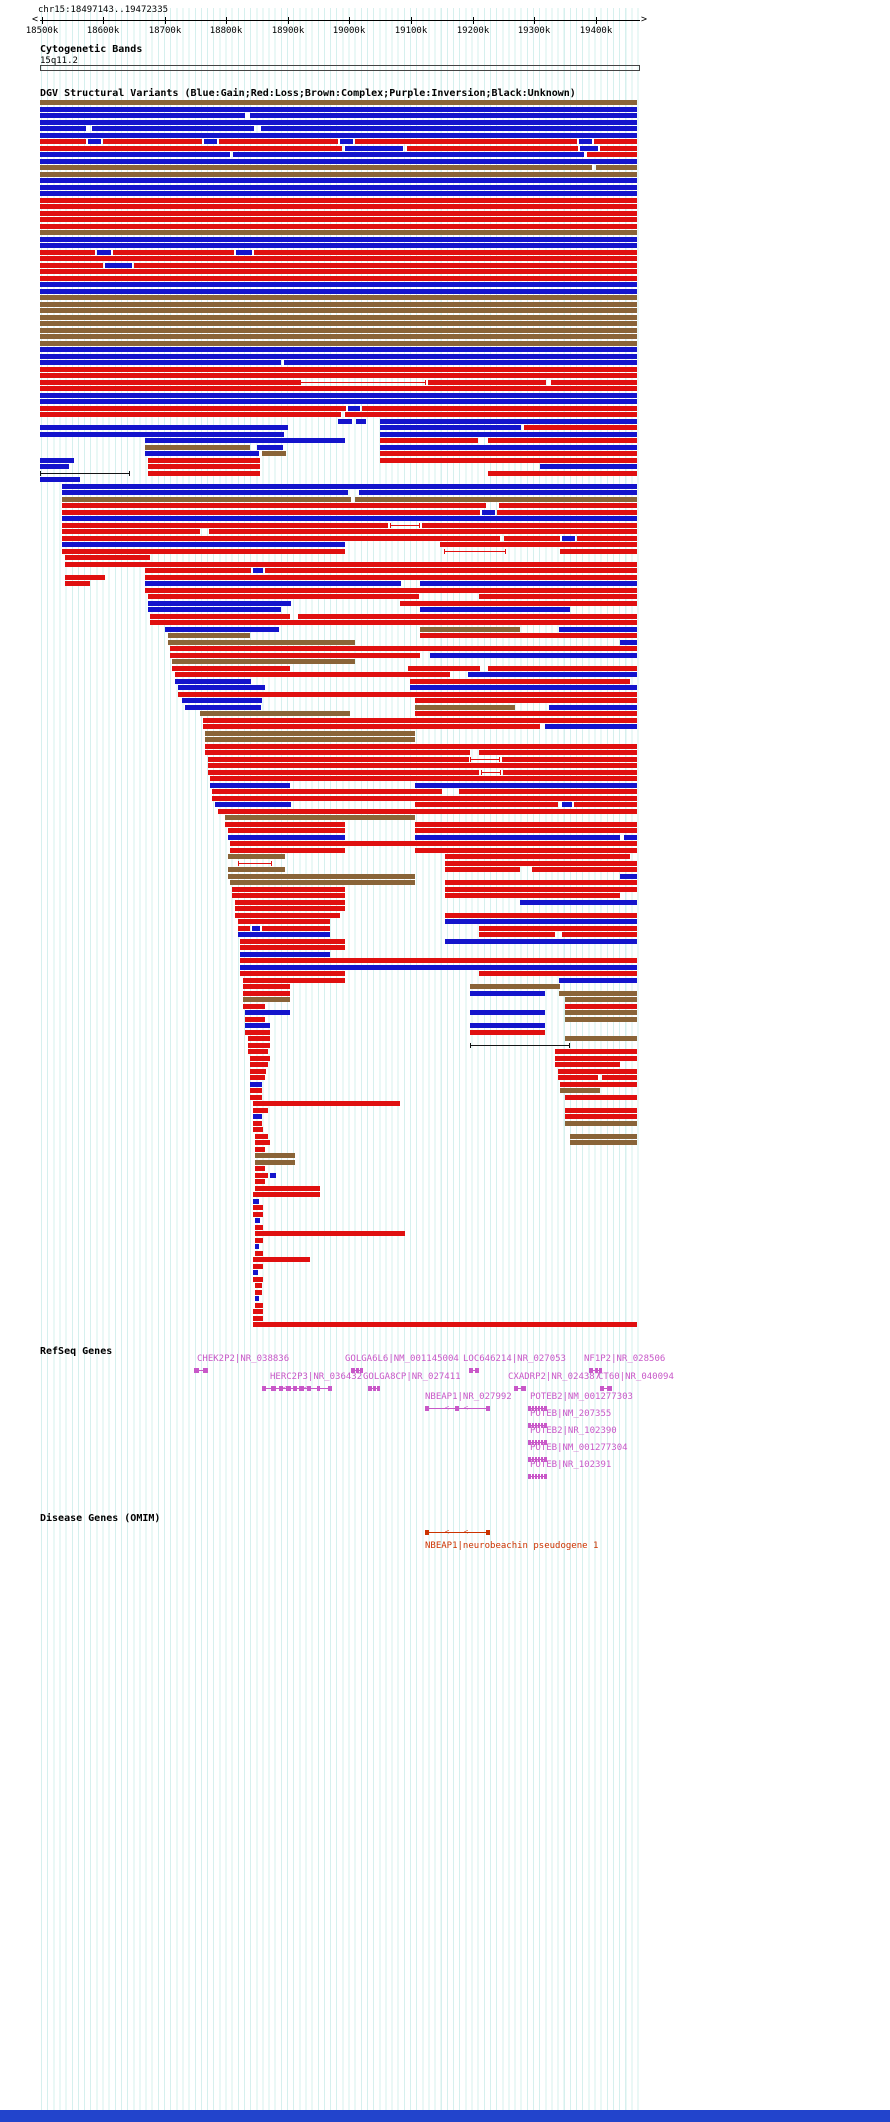  What do you see at coordinates (579, 1448) in the screenshot?
I see `gene-label: POTEB|NM_001277304` at bounding box center [579, 1448].